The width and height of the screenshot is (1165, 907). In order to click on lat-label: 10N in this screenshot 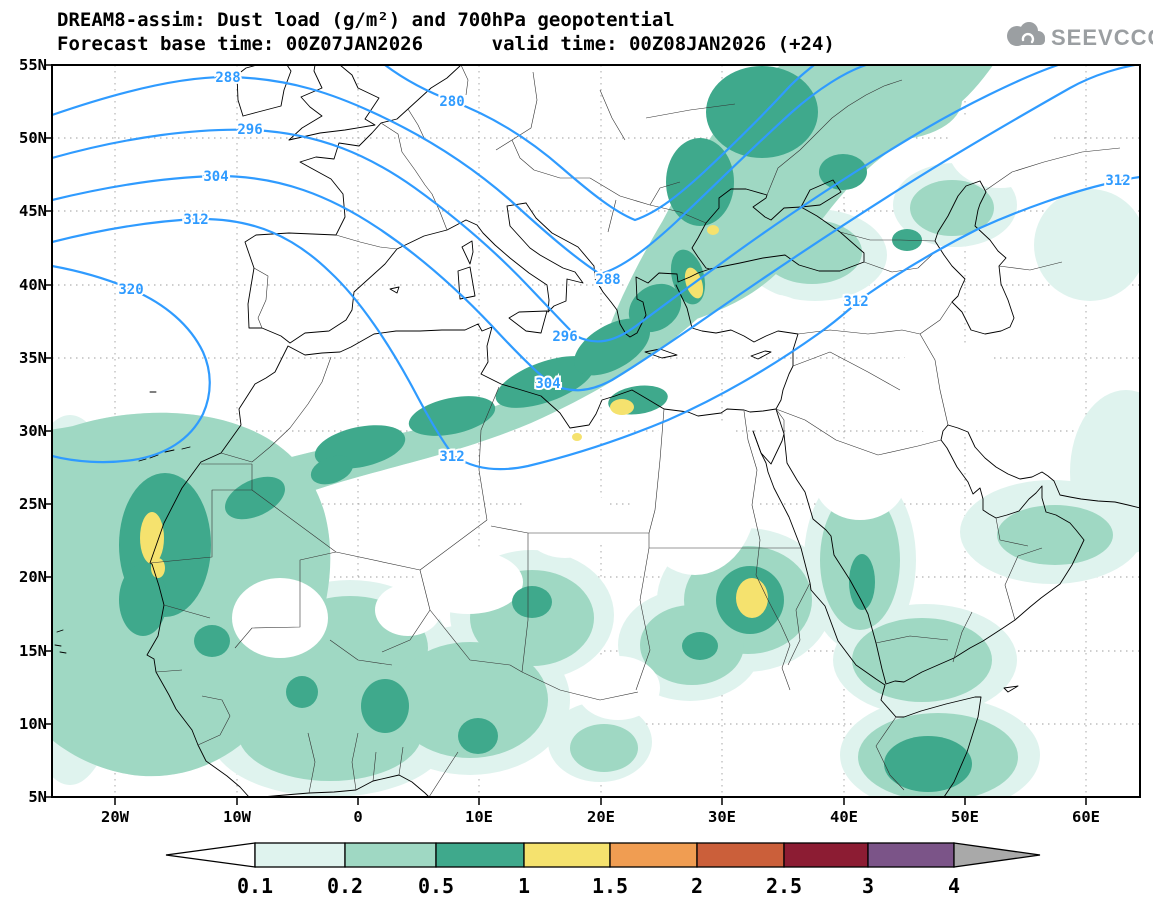, I will do `click(33, 724)`.